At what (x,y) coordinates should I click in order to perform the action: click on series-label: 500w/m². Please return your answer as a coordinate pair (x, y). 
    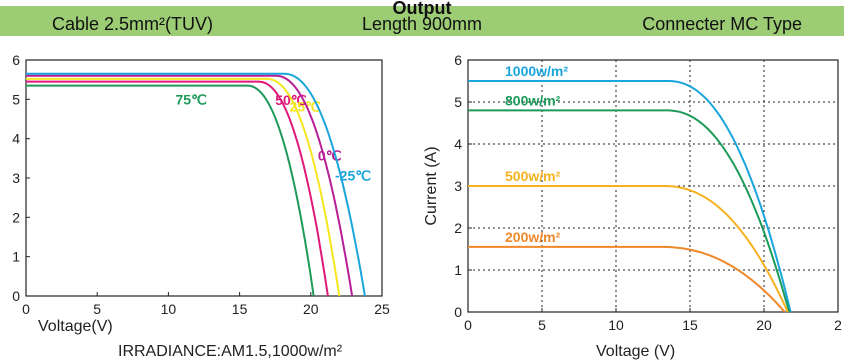
    Looking at the image, I should click on (533, 176).